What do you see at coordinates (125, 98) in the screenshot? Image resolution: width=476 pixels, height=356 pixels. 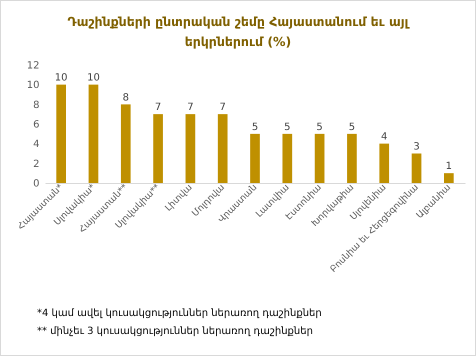 I see `data-label: 8` at bounding box center [125, 98].